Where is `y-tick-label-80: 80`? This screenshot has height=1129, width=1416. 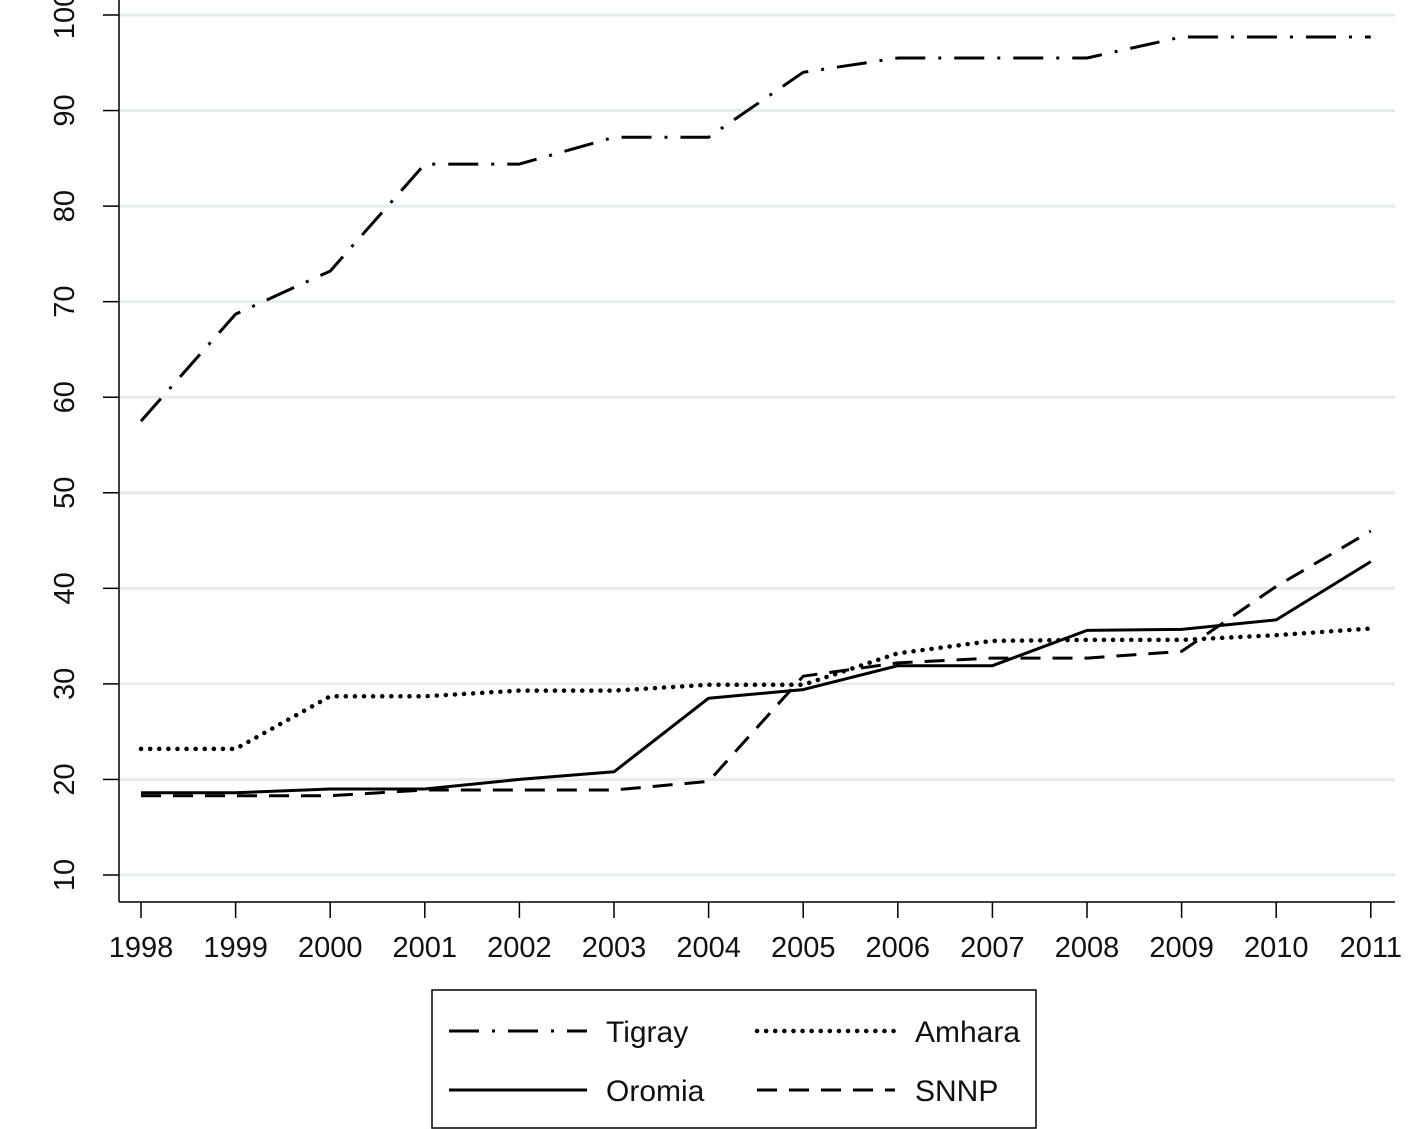 y-tick-label-80: 80 is located at coordinates (65, 206).